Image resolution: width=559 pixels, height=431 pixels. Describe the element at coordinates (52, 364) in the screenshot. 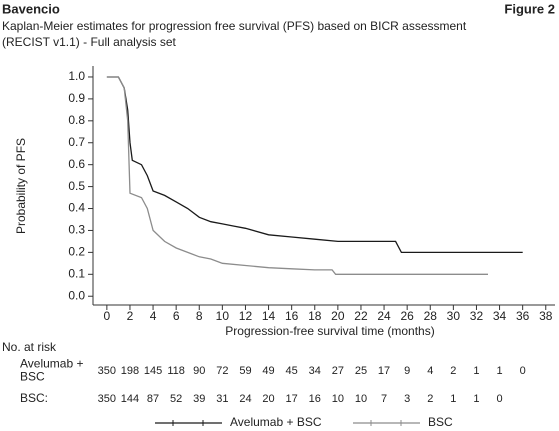

I see `risk-row-label: Avelumab +` at that location.